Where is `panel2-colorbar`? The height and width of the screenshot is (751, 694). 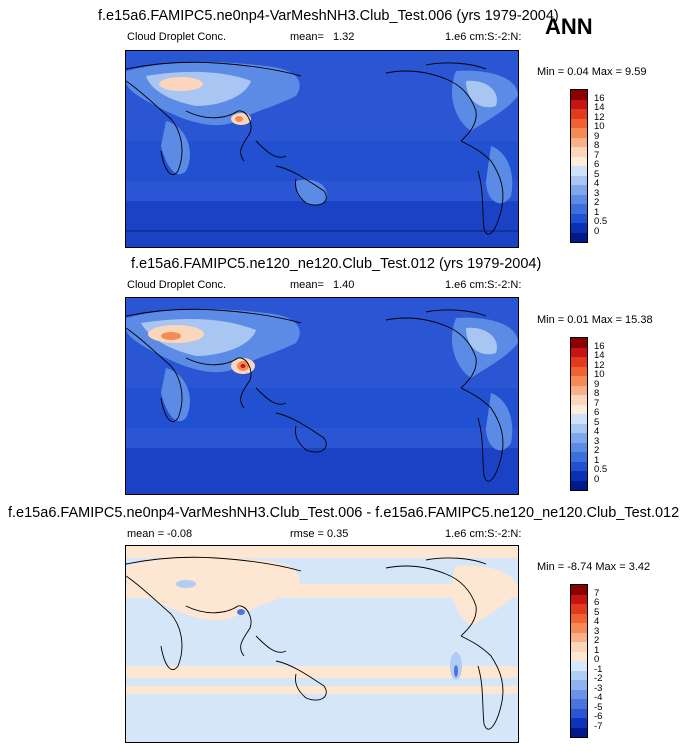 panel2-colorbar is located at coordinates (579, 414).